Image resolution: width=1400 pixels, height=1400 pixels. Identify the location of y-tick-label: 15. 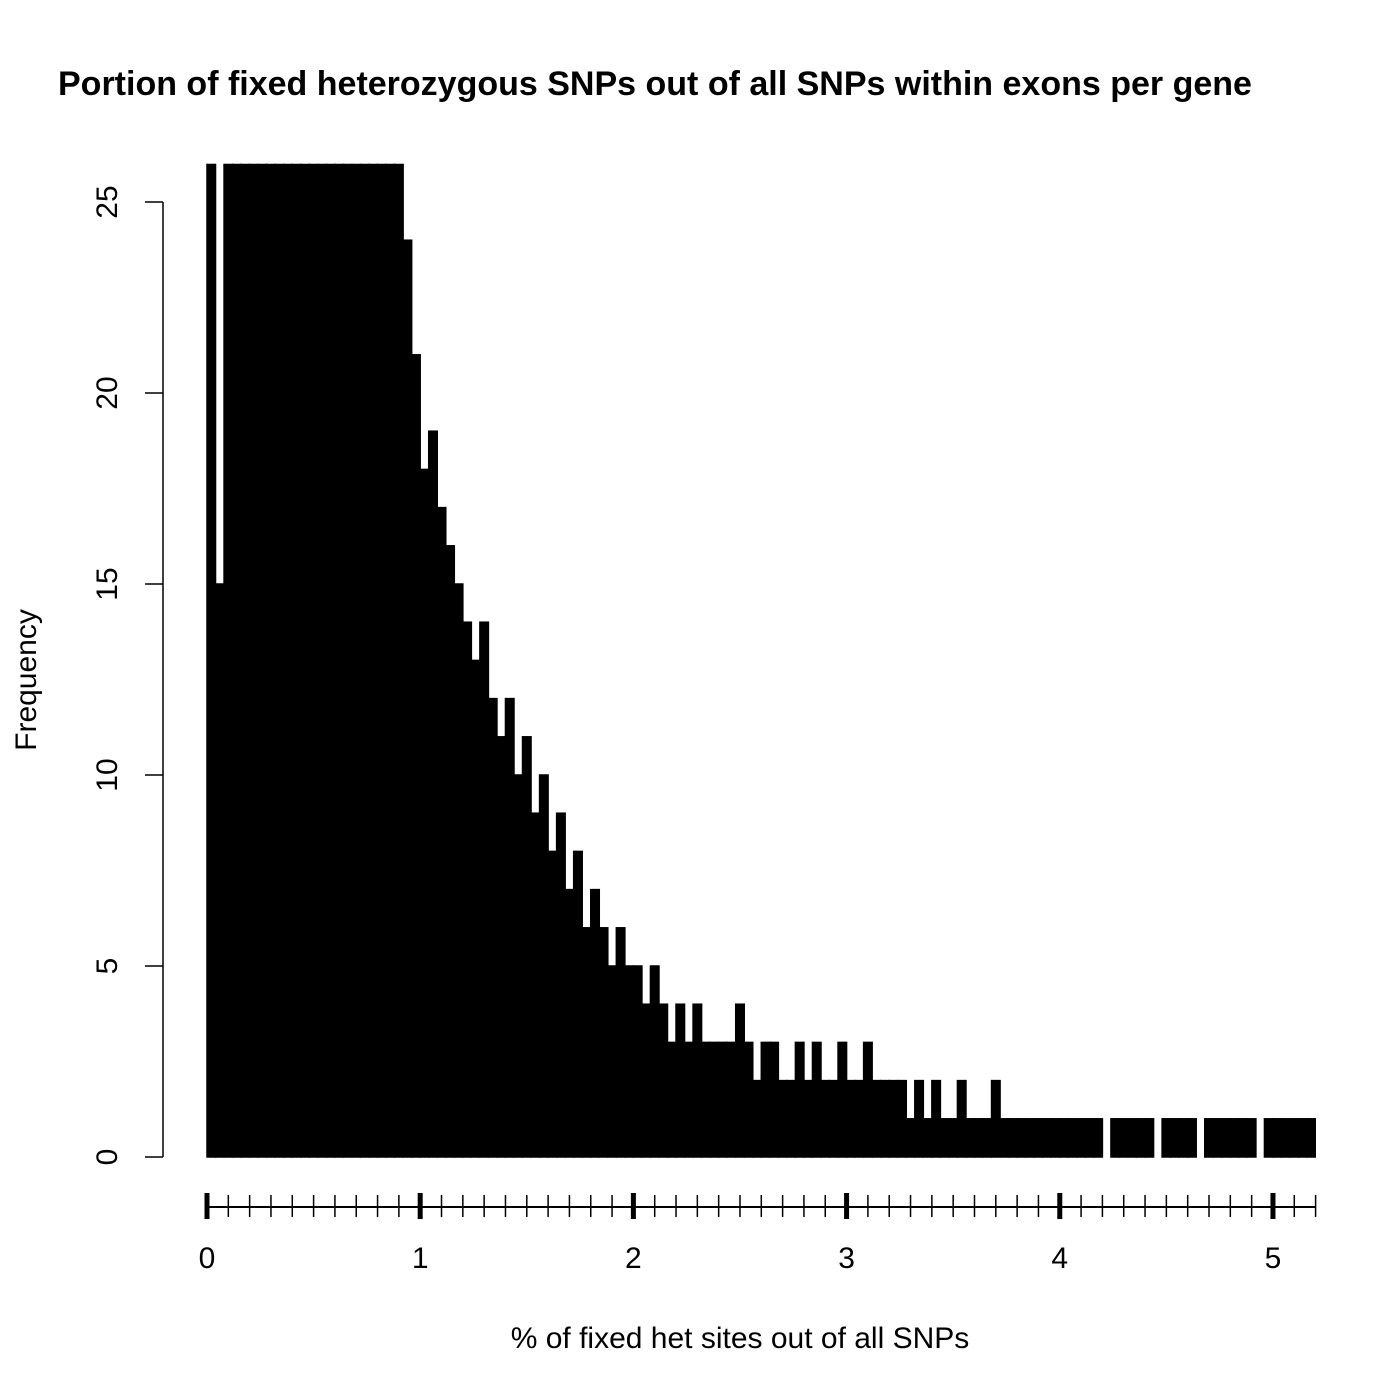
(107, 583).